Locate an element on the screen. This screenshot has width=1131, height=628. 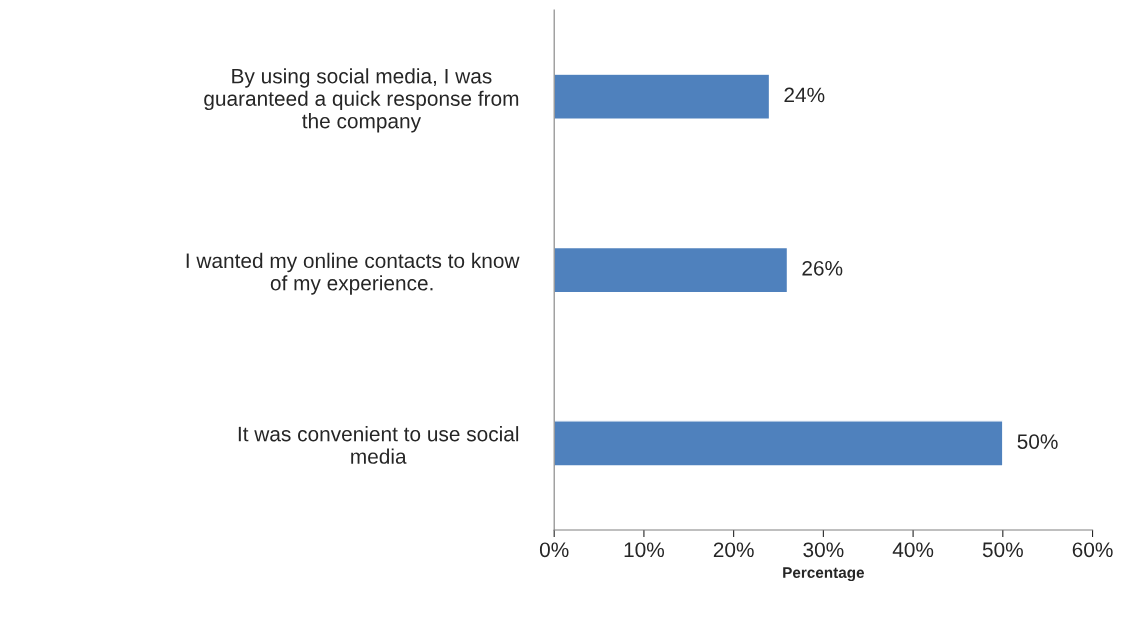
x-tick-label: 30% is located at coordinates (823, 550).